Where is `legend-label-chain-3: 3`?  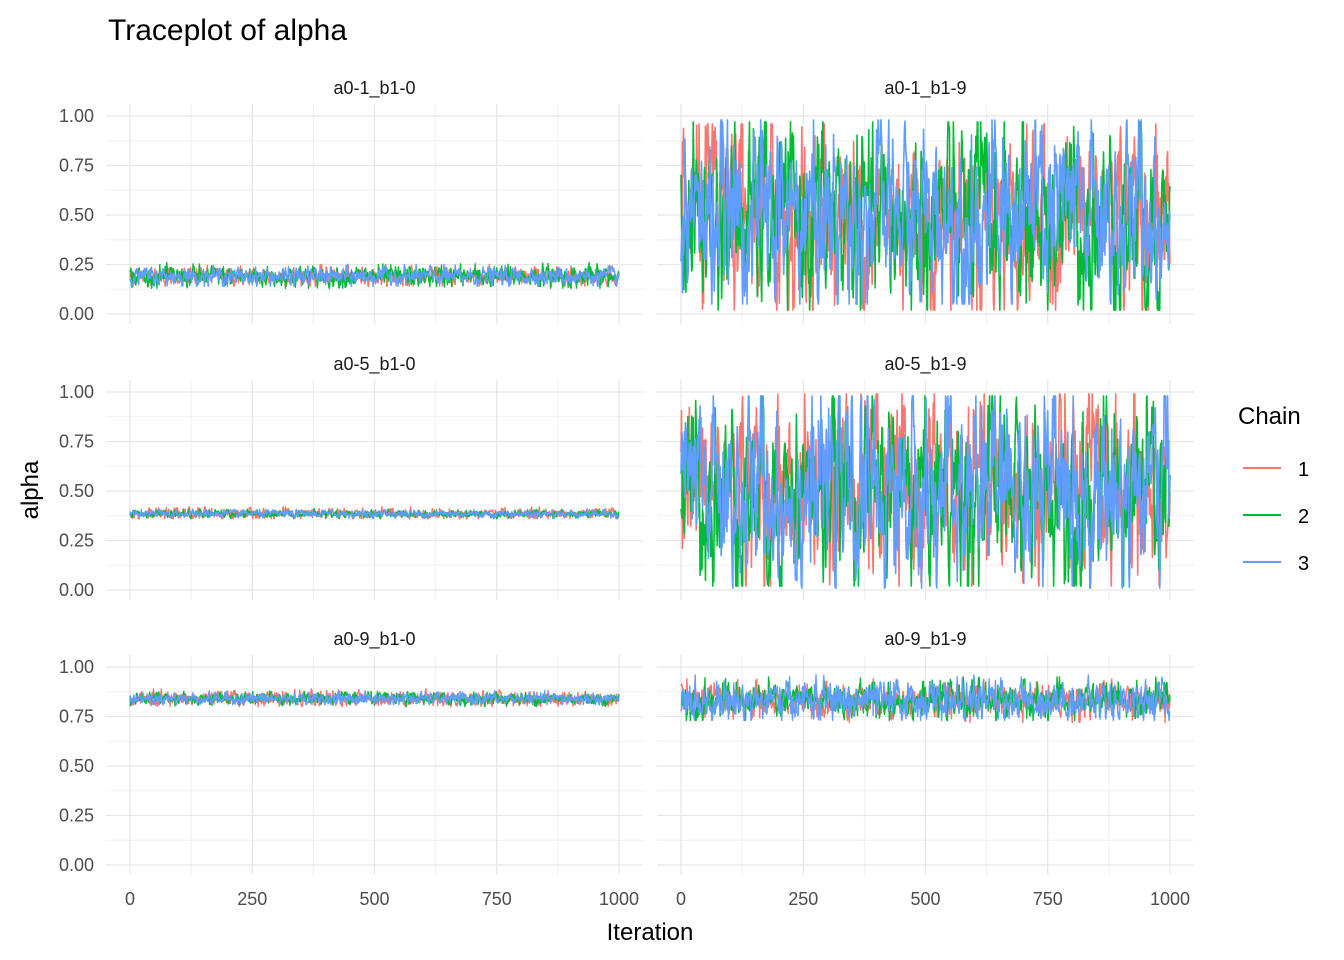 legend-label-chain-3: 3 is located at coordinates (1303, 564).